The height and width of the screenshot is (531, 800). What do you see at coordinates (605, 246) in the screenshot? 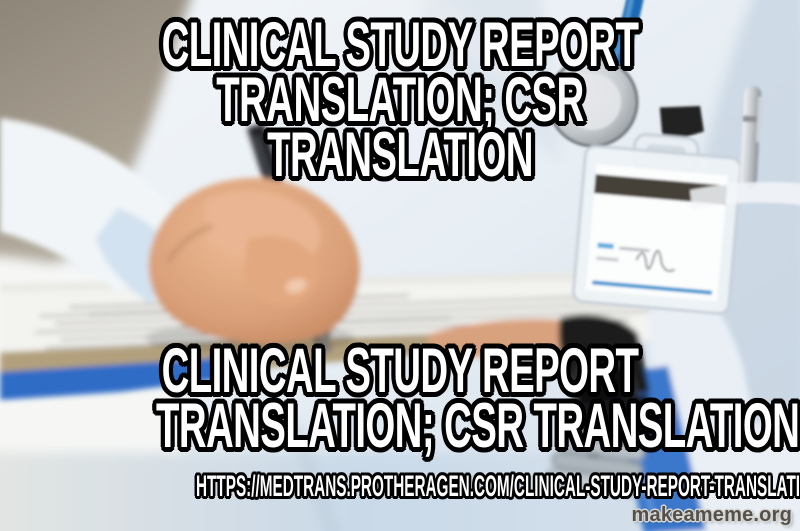
I see `badge-blue-mark` at bounding box center [605, 246].